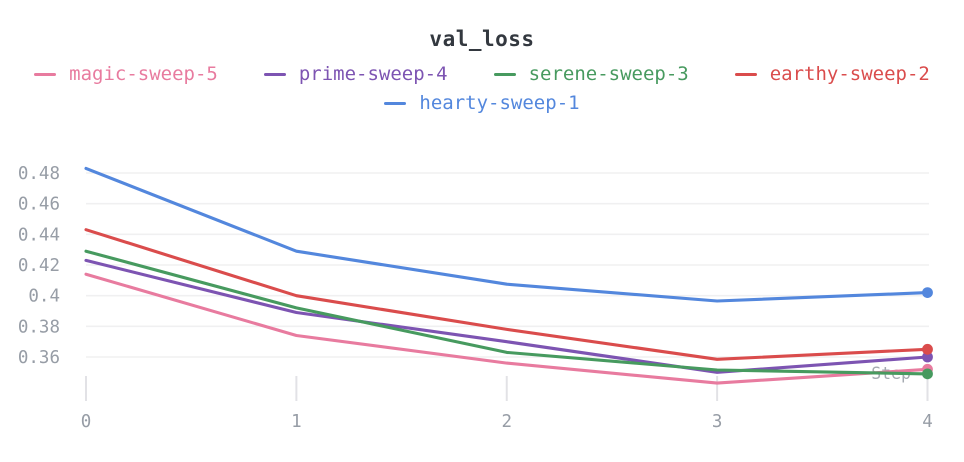  I want to click on legend-label: magic-sweep-5, so click(143, 74).